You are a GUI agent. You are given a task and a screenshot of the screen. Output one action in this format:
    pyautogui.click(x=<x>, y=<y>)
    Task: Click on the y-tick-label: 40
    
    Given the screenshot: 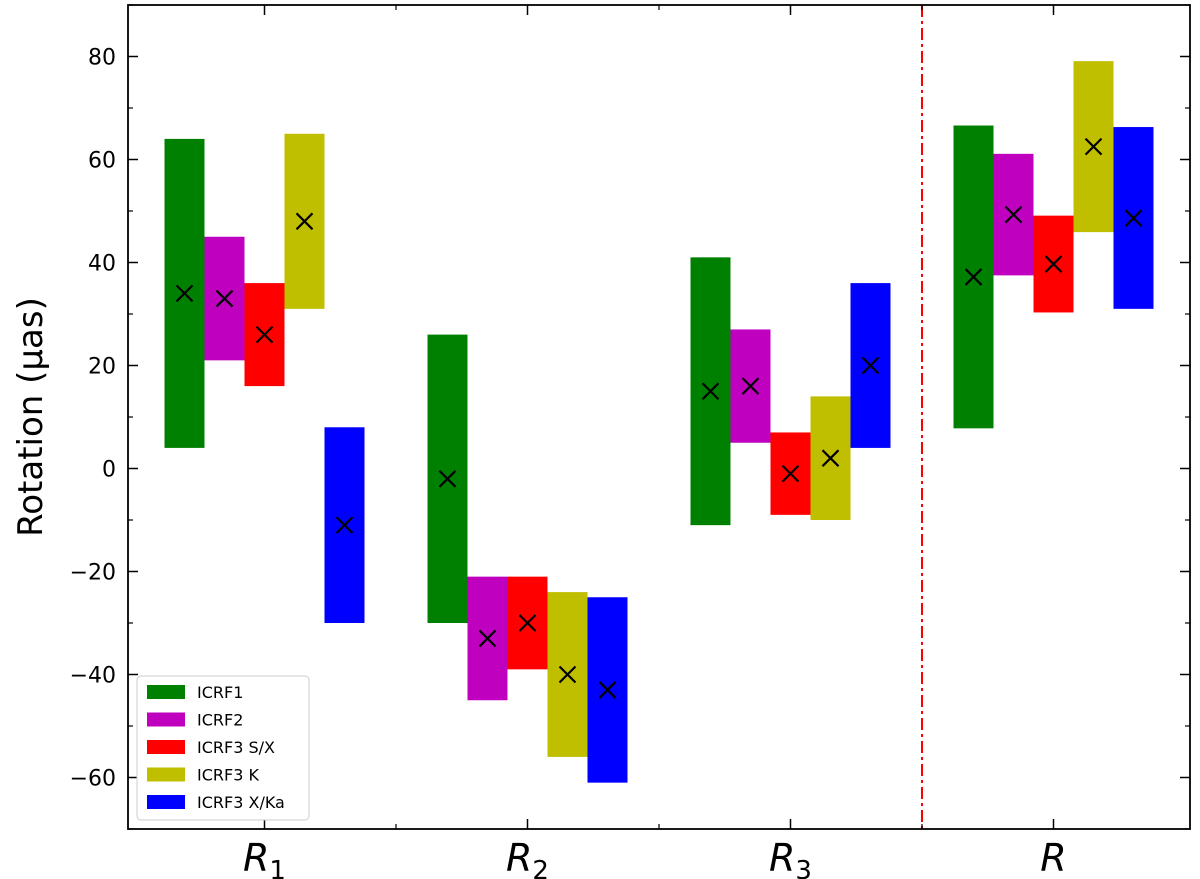 What is the action you would take?
    pyautogui.click(x=102, y=264)
    